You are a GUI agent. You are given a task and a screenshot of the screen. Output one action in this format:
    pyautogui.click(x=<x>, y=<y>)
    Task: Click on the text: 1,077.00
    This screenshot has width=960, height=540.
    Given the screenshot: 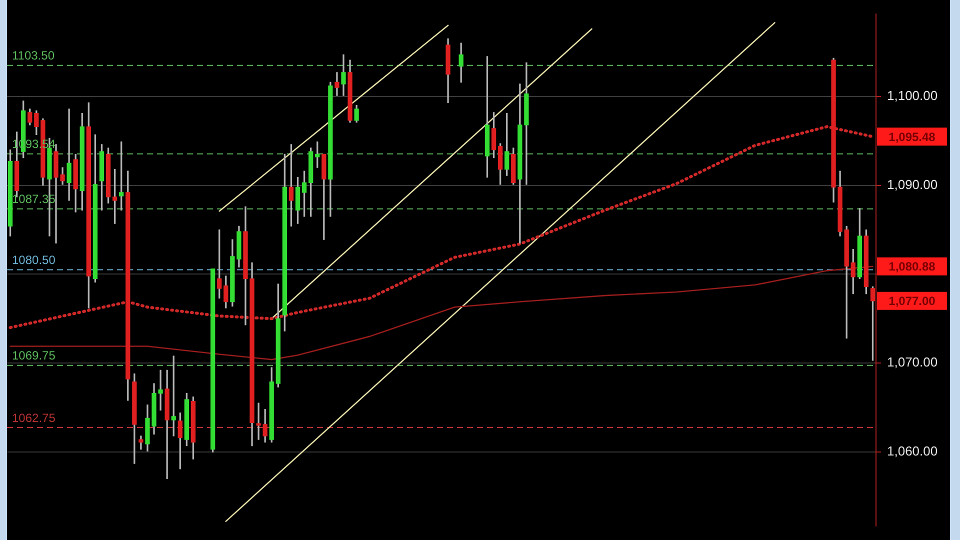 What is the action you would take?
    pyautogui.click(x=912, y=301)
    